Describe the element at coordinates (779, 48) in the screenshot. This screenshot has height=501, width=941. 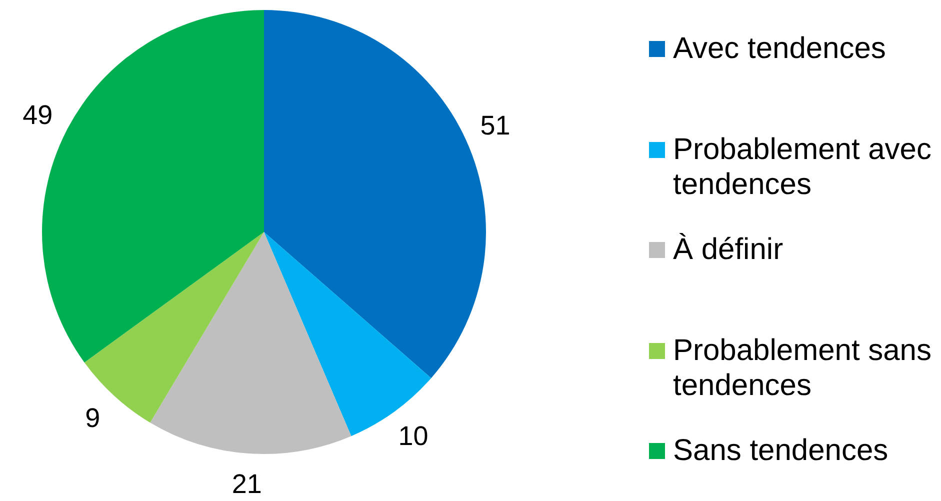
I see `legend-label: Avec tendences` at that location.